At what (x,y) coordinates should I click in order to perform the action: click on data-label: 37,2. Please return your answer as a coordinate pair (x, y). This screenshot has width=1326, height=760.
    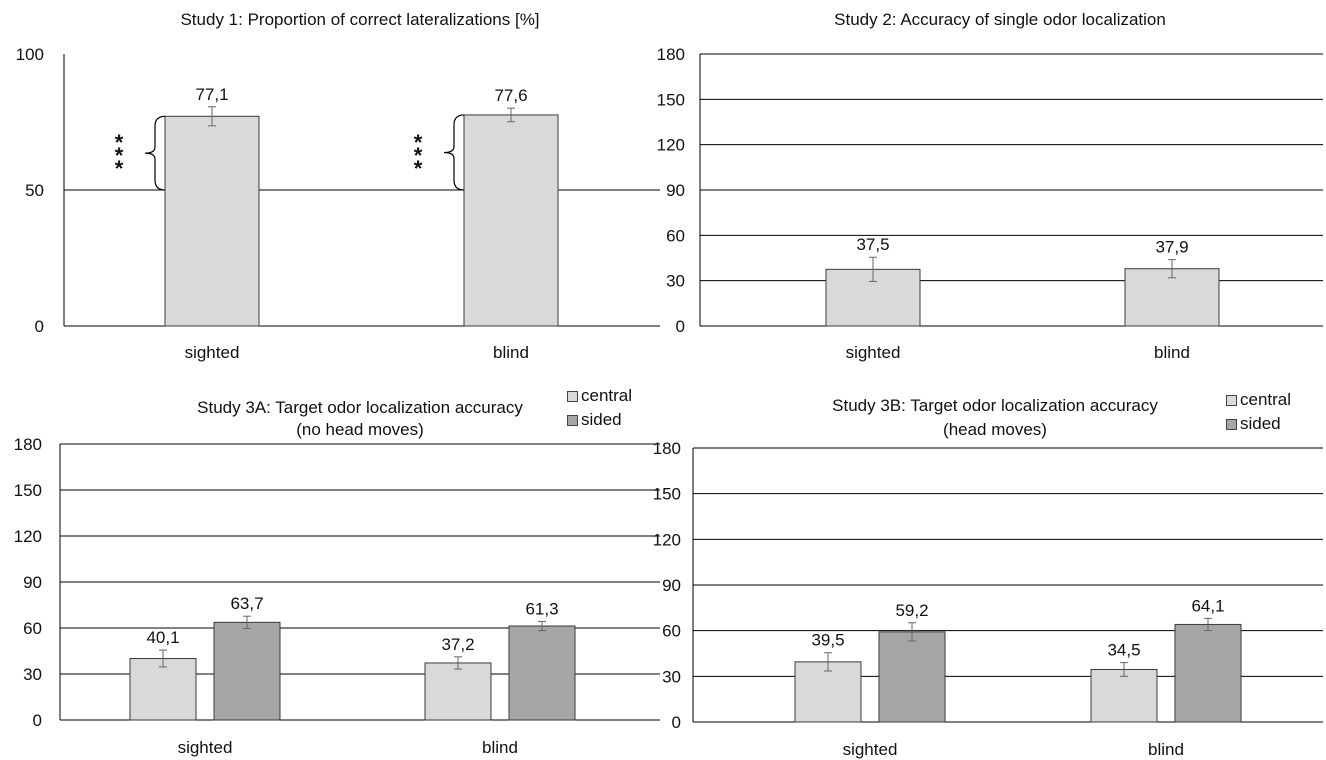
    Looking at the image, I should click on (457, 644).